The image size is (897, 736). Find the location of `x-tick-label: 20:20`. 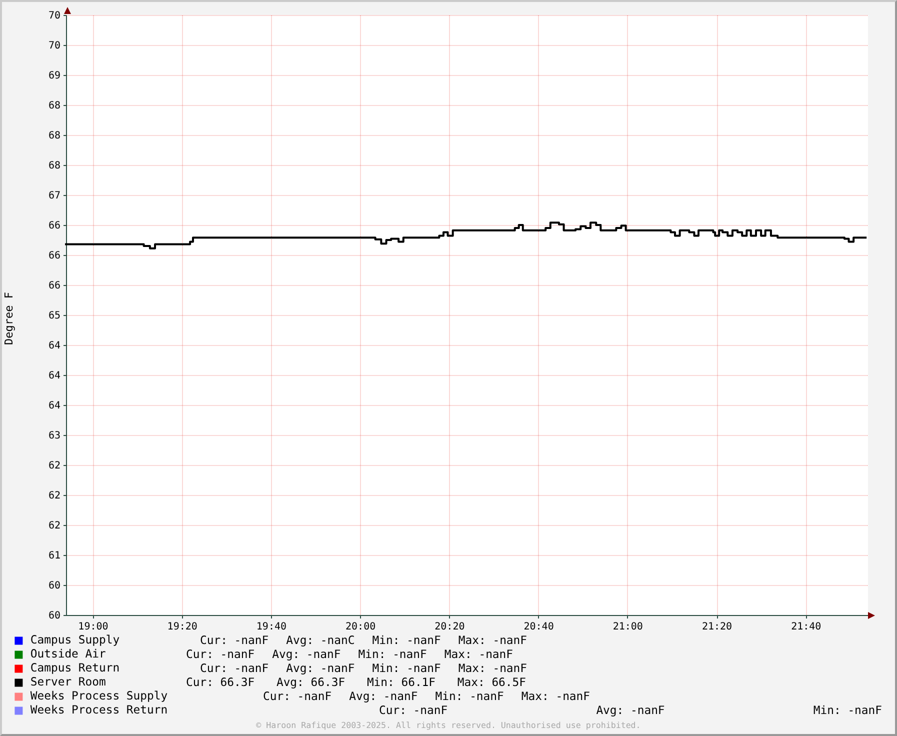

x-tick-label: 20:20 is located at coordinates (449, 627).